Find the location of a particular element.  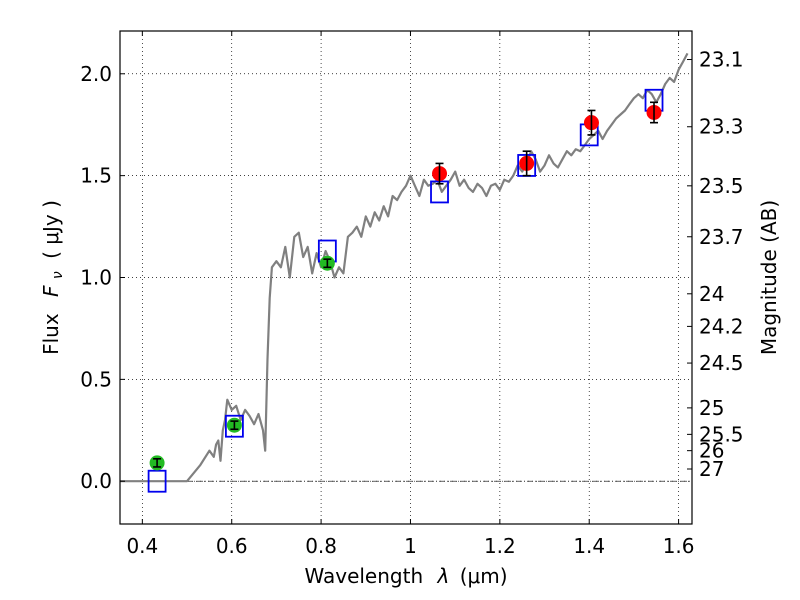

y-axis-label-subscript: ν is located at coordinates (58, 275).